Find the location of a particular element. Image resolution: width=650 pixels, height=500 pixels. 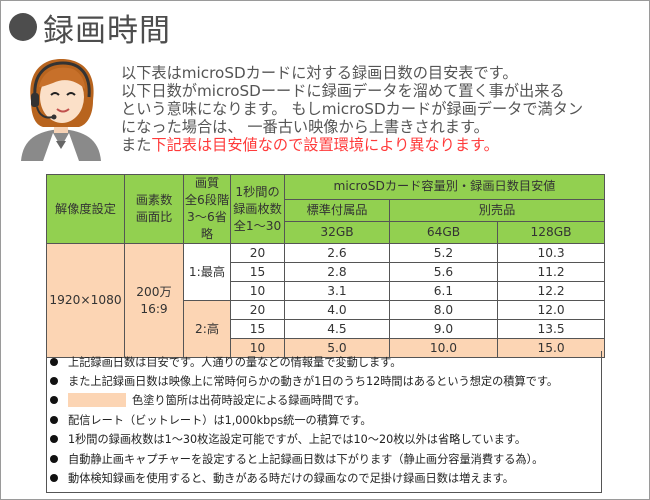

cell-32gb: 4.0 is located at coordinates (337, 310).